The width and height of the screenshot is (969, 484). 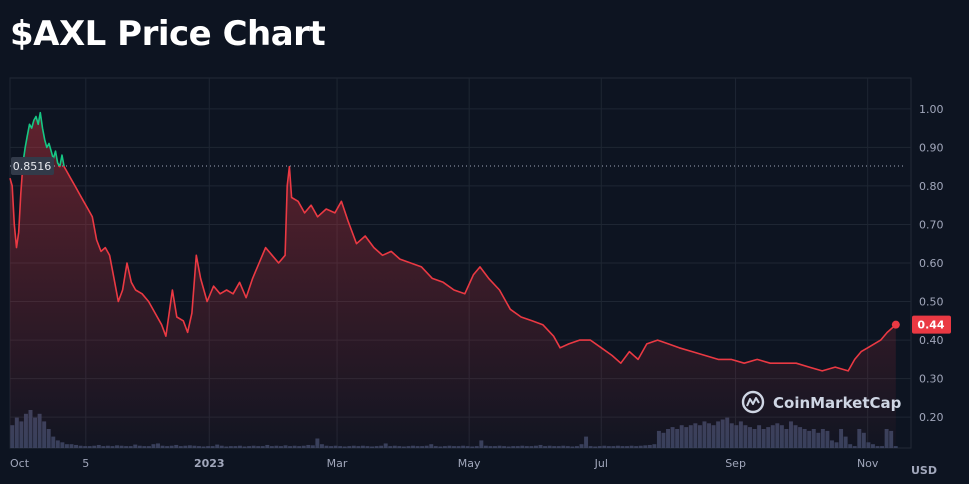 I want to click on y-tick-label: 0.50, so click(x=931, y=302).